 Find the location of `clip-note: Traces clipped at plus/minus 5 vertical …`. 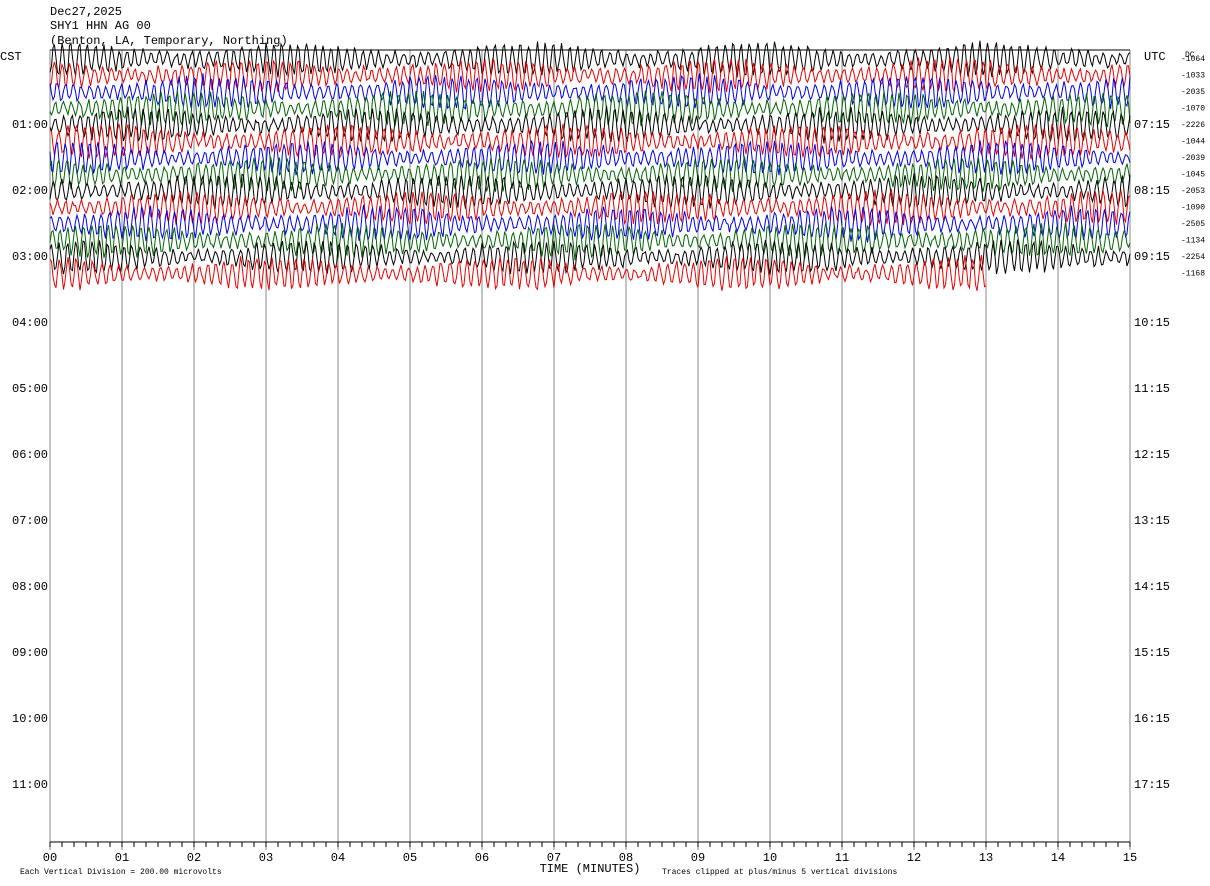

clip-note: Traces clipped at plus/minus 5 vertical … is located at coordinates (779, 872).